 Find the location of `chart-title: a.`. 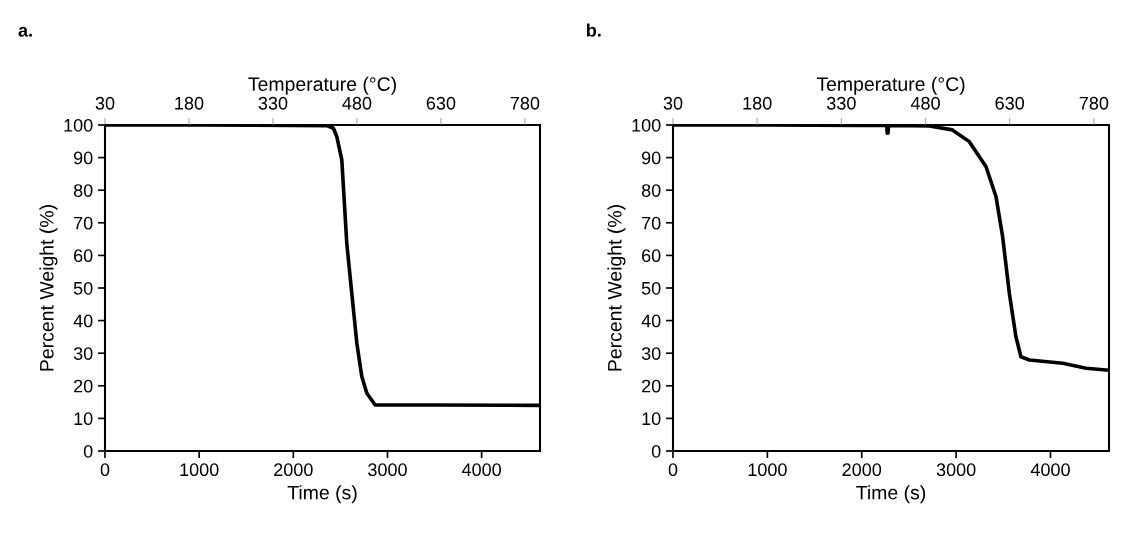

chart-title: a. is located at coordinates (25, 31).